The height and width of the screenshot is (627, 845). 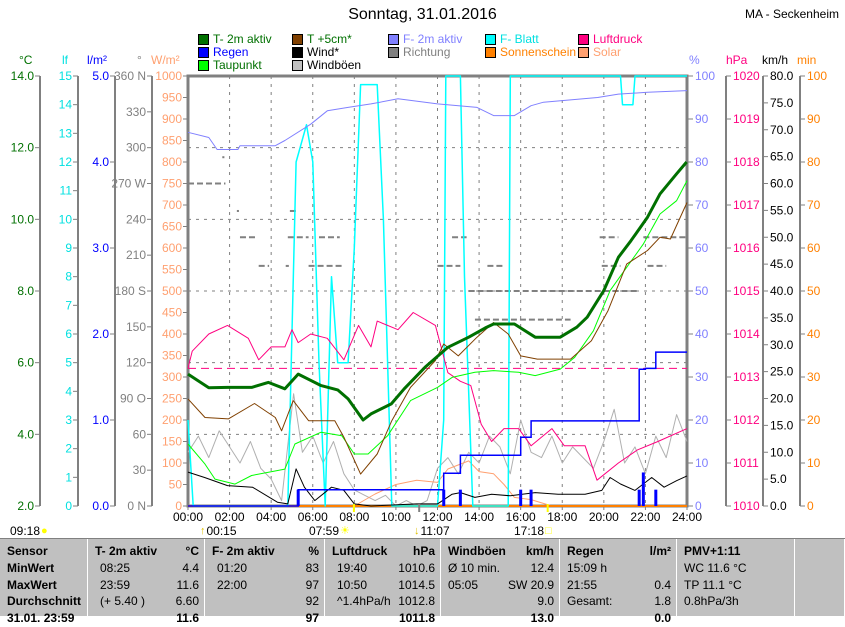 What do you see at coordinates (26, 60) in the screenshot?
I see `axis-unit-c: °C` at bounding box center [26, 60].